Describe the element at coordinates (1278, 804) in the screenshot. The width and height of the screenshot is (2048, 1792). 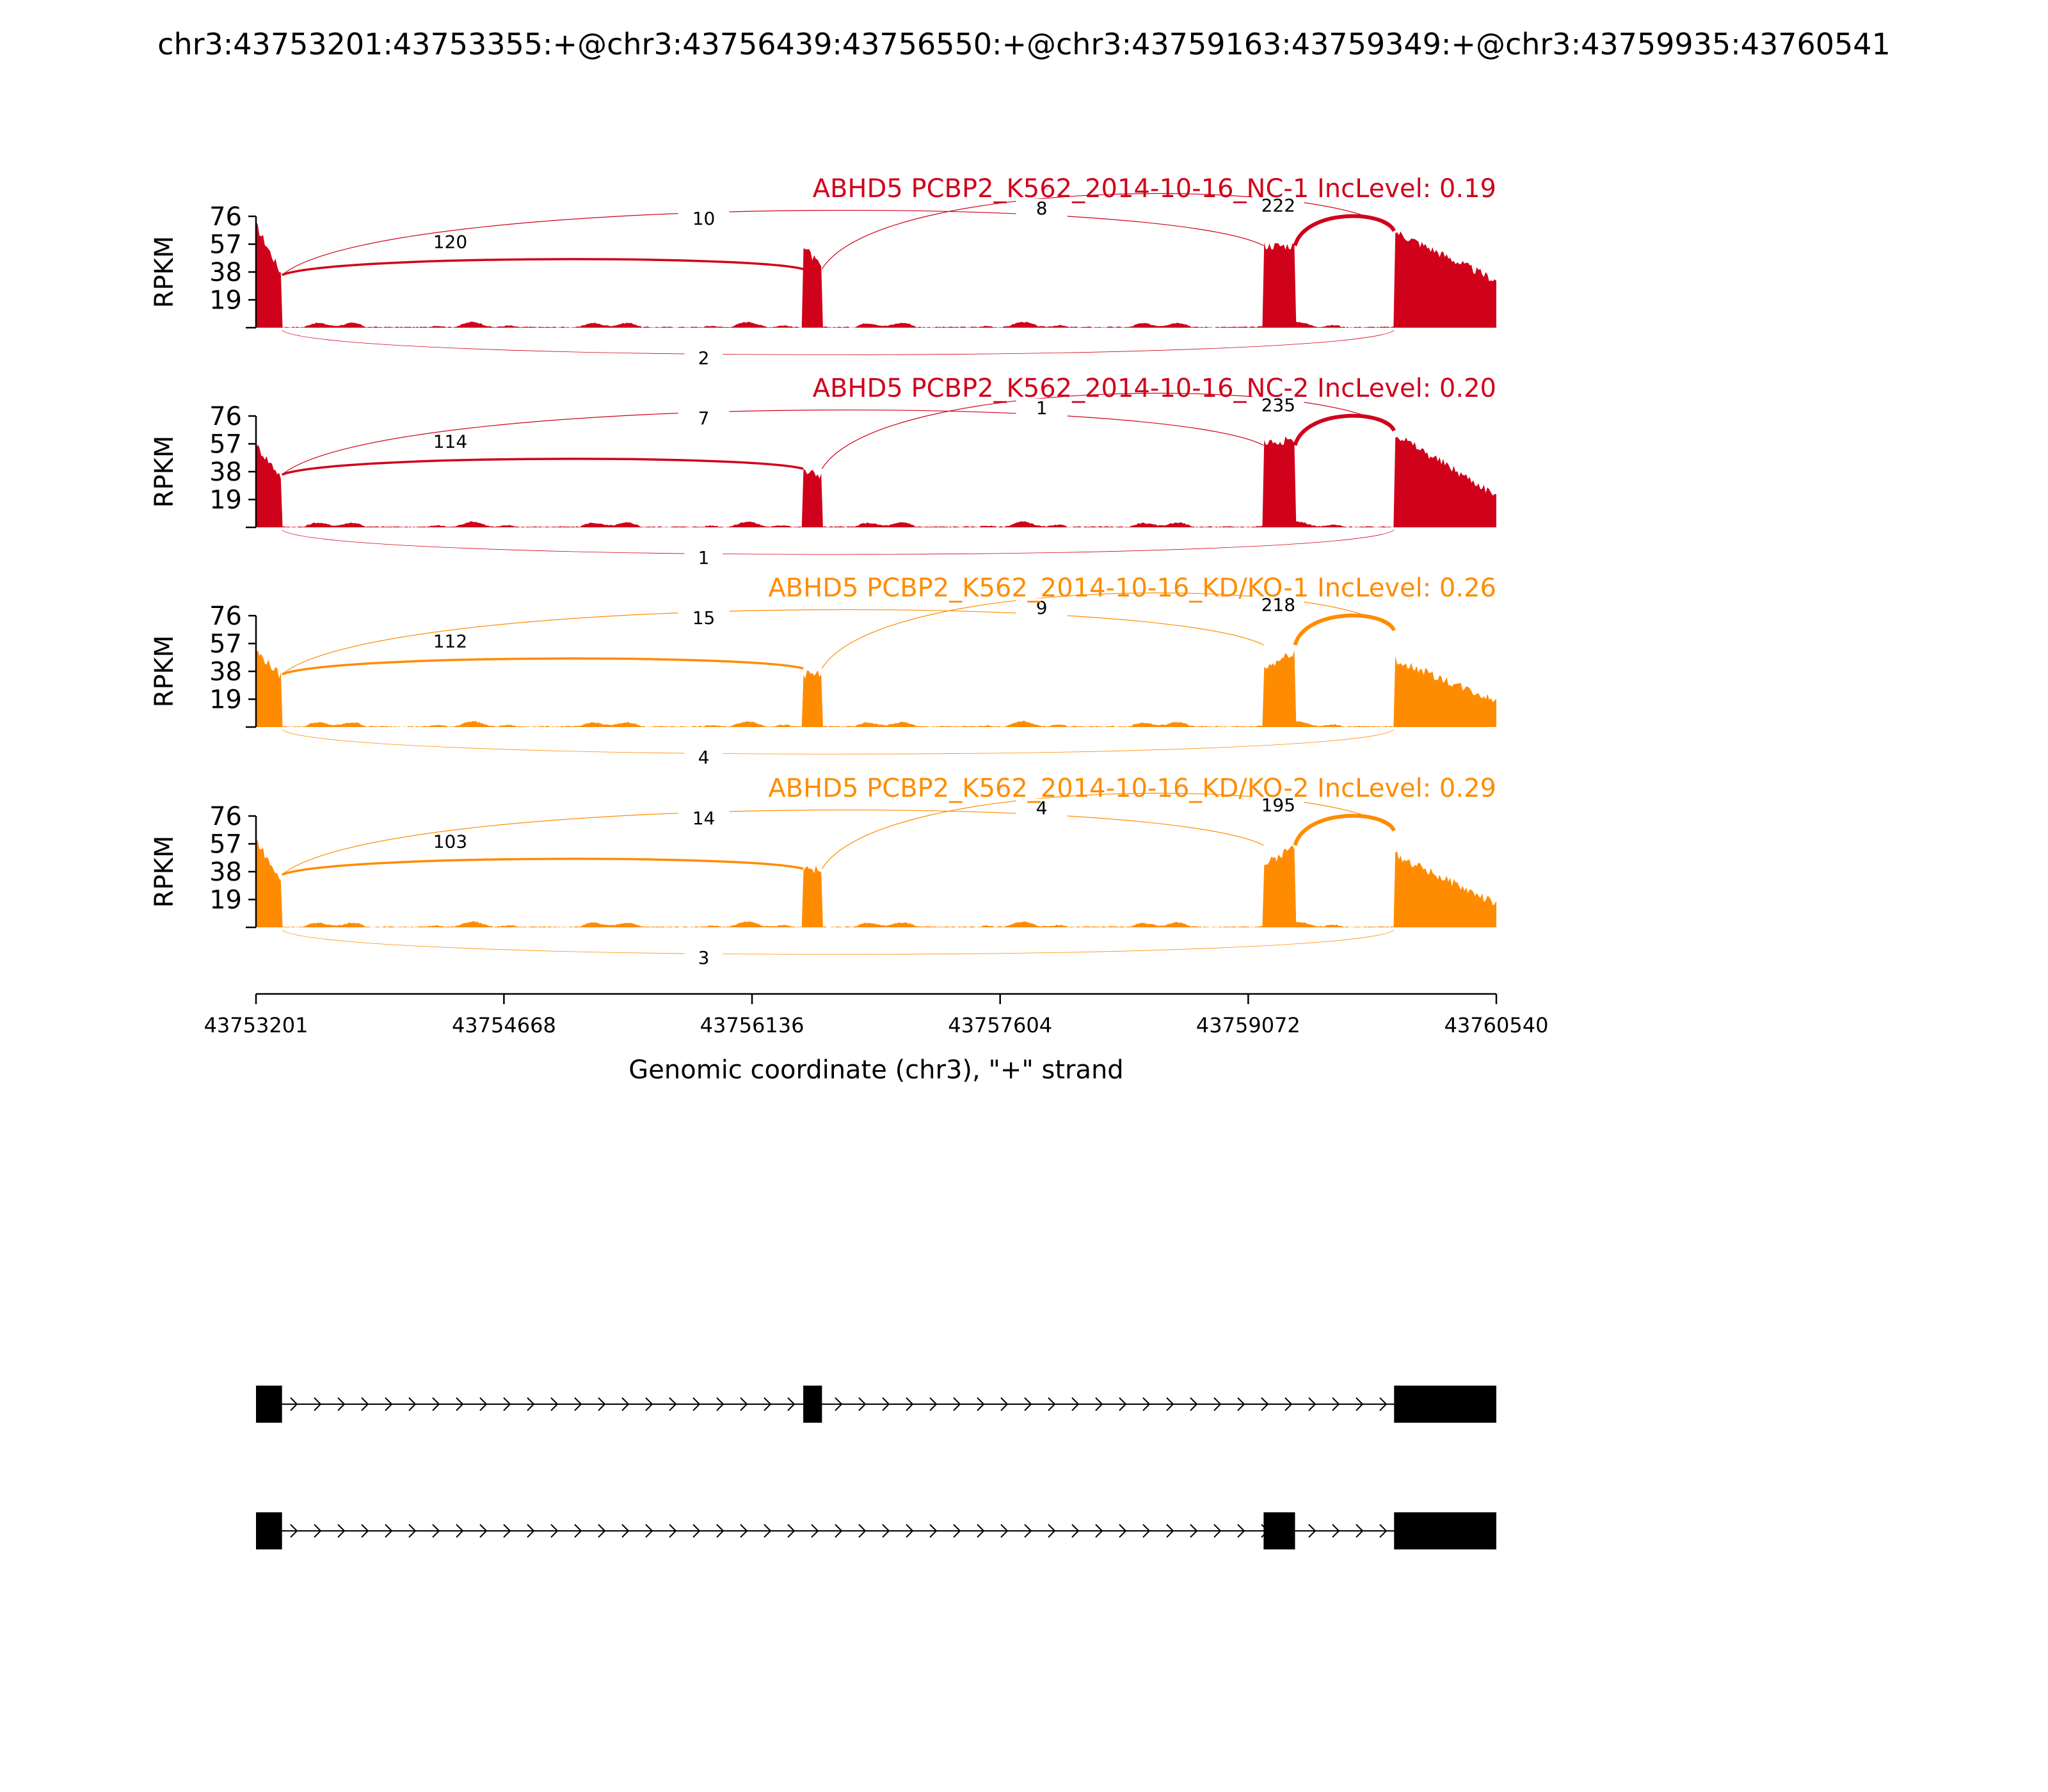
I see `junction-label: 195` at that location.